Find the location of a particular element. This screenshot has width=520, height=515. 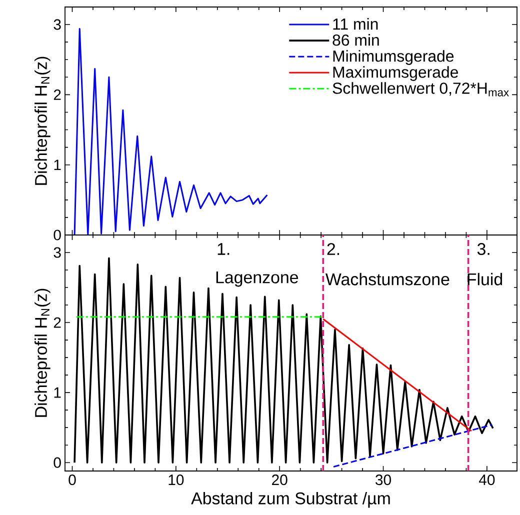

line-series is located at coordinates (171, 131).